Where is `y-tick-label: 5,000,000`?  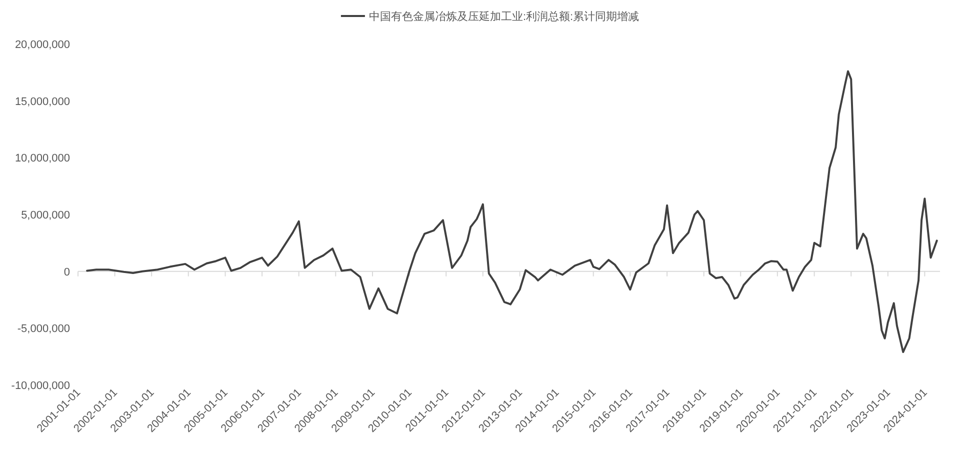 y-tick-label: 5,000,000 is located at coordinates (45, 216).